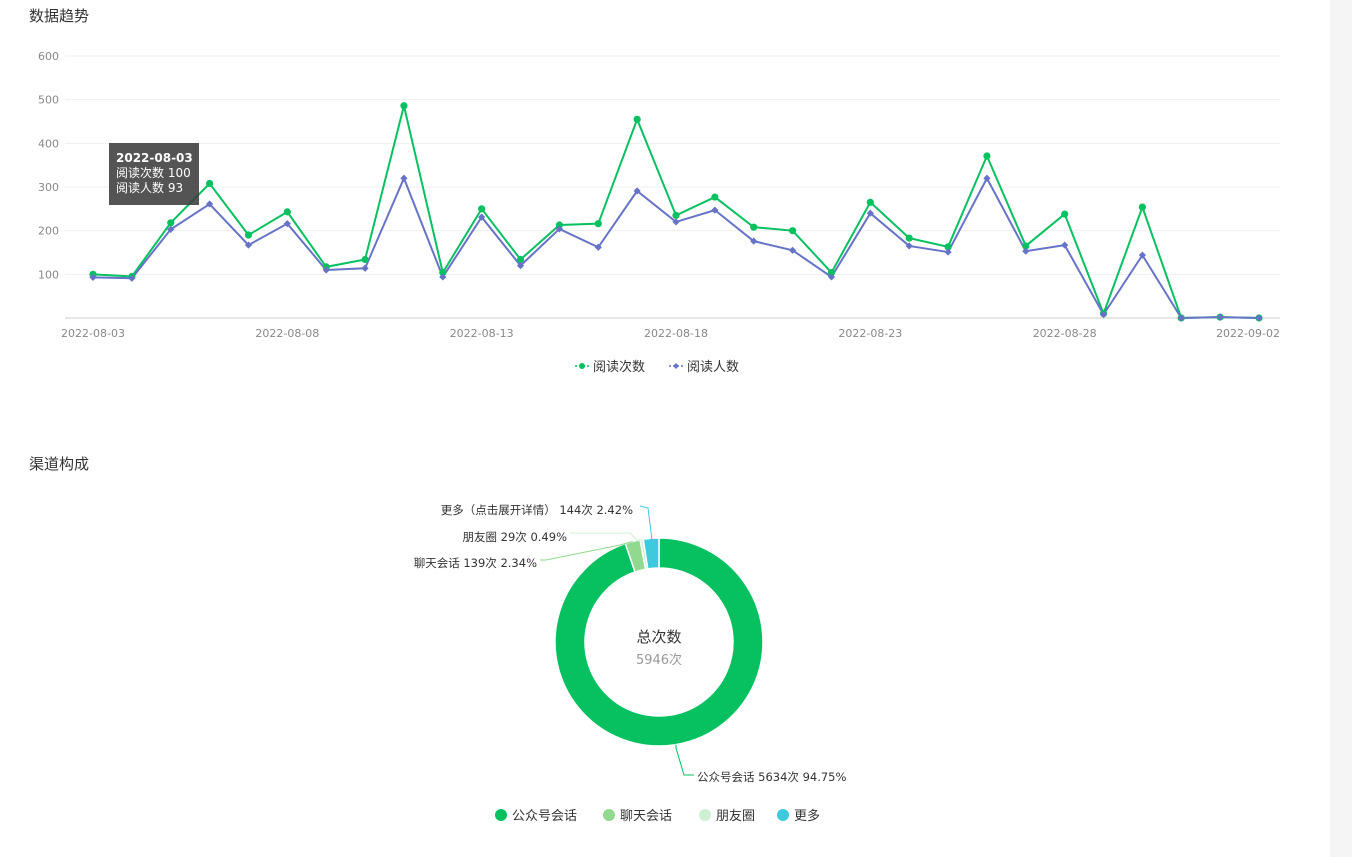 The width and height of the screenshot is (1352, 857). I want to click on y-tick-label: 600, so click(48, 56).